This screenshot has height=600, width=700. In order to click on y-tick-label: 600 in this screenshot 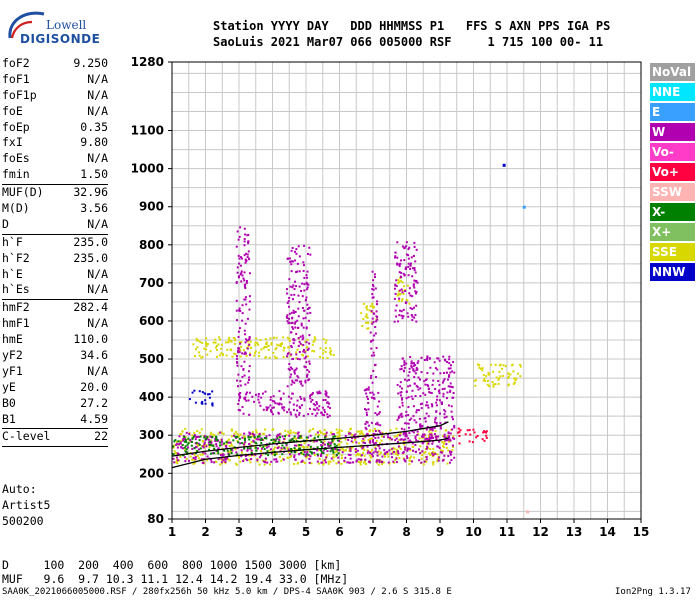, I will do `click(151, 321)`.